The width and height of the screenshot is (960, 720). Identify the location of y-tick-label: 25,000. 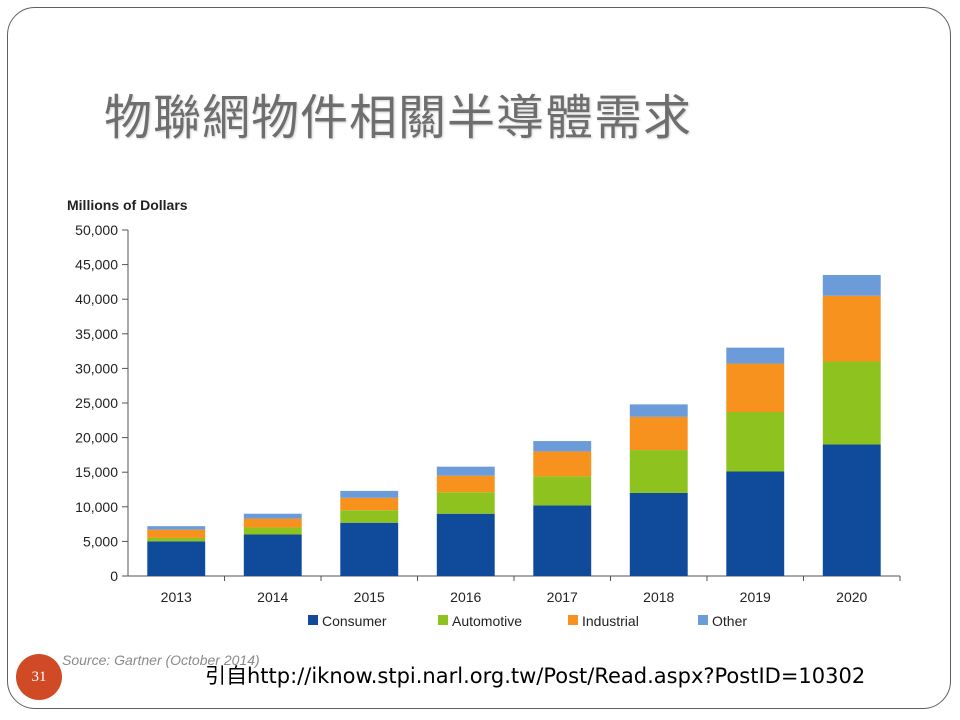
(96, 403).